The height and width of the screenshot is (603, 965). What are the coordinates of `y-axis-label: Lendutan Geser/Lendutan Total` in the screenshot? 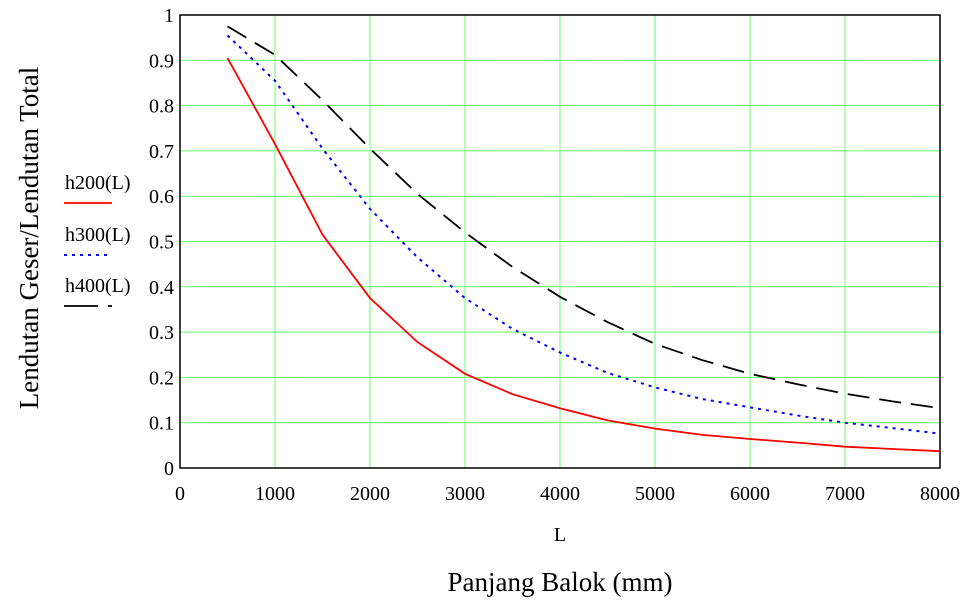 It's located at (29, 238).